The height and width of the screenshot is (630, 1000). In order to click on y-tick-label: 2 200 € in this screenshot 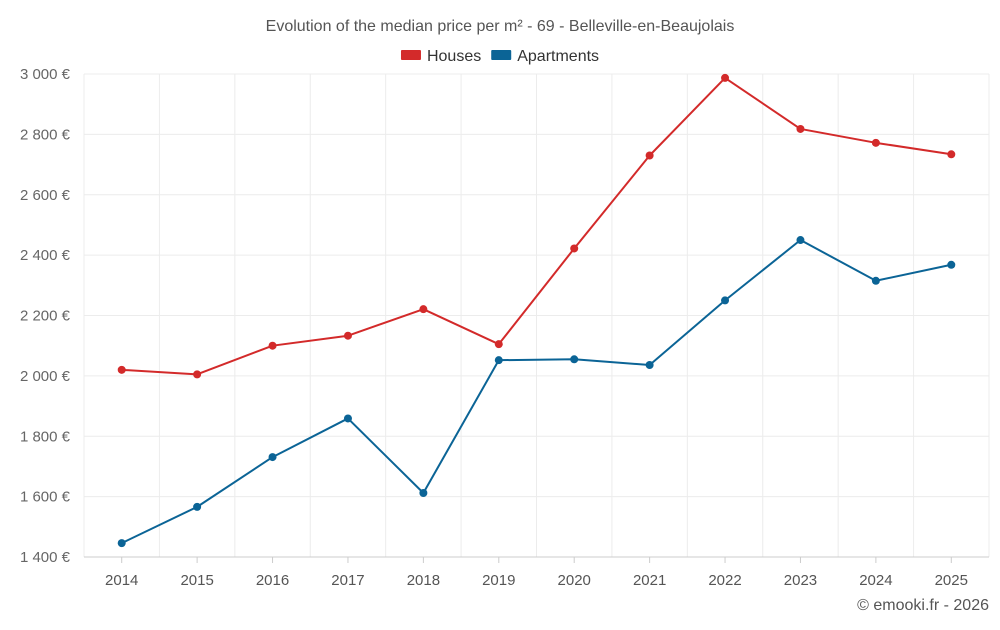, I will do `click(45, 316)`.